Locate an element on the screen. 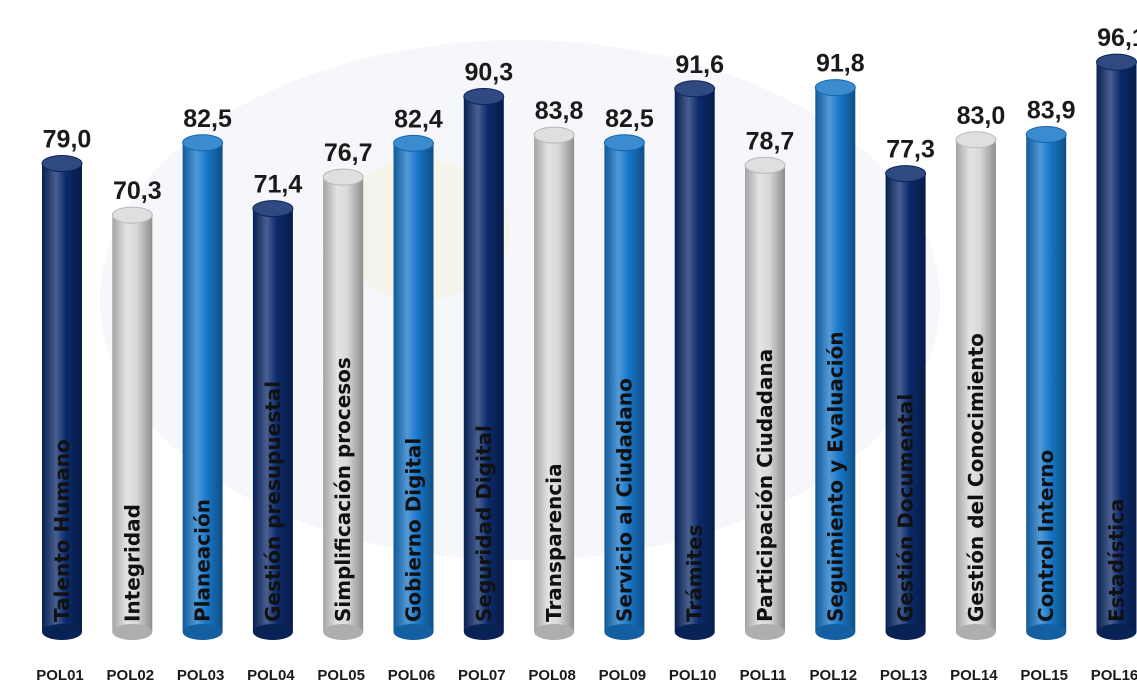 The image size is (1137, 688). bar-POL11 is located at coordinates (765, 398).